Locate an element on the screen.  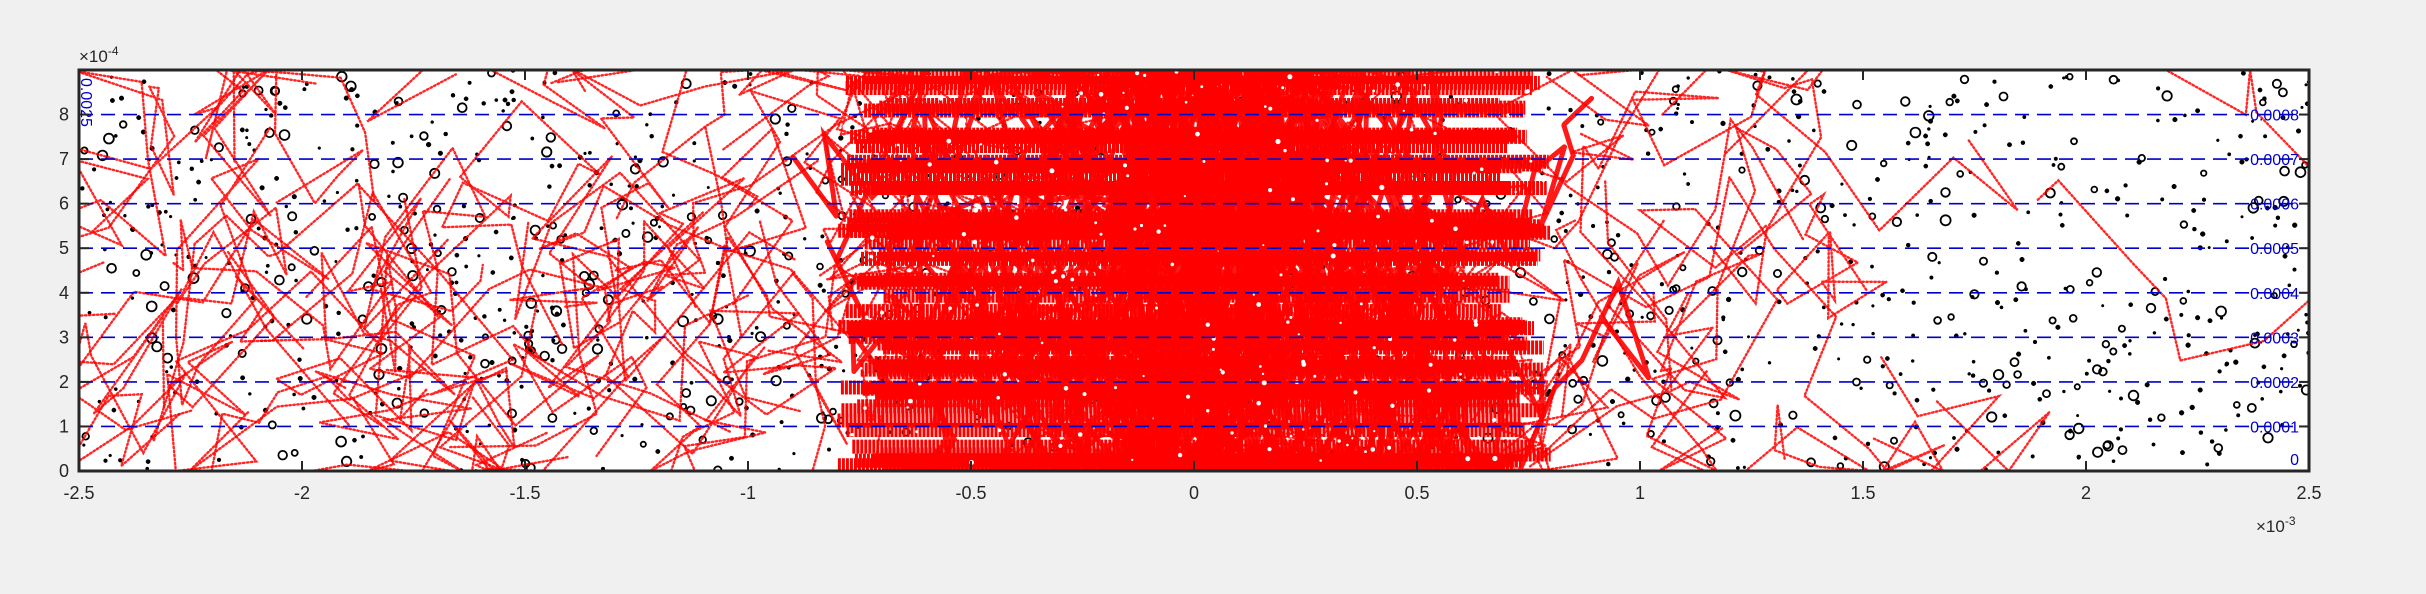
x-tick-label: 0.5 is located at coordinates (1416, 493).